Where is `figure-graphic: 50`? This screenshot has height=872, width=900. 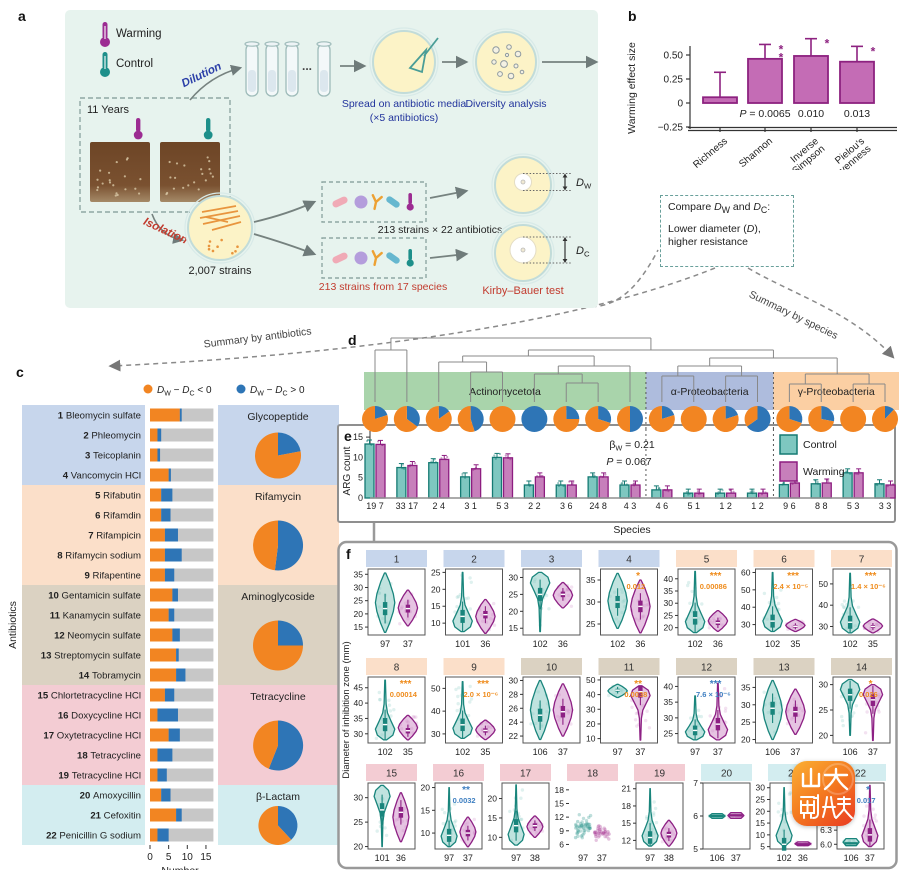
figure-graphic: 50 is located at coordinates (824, 584).